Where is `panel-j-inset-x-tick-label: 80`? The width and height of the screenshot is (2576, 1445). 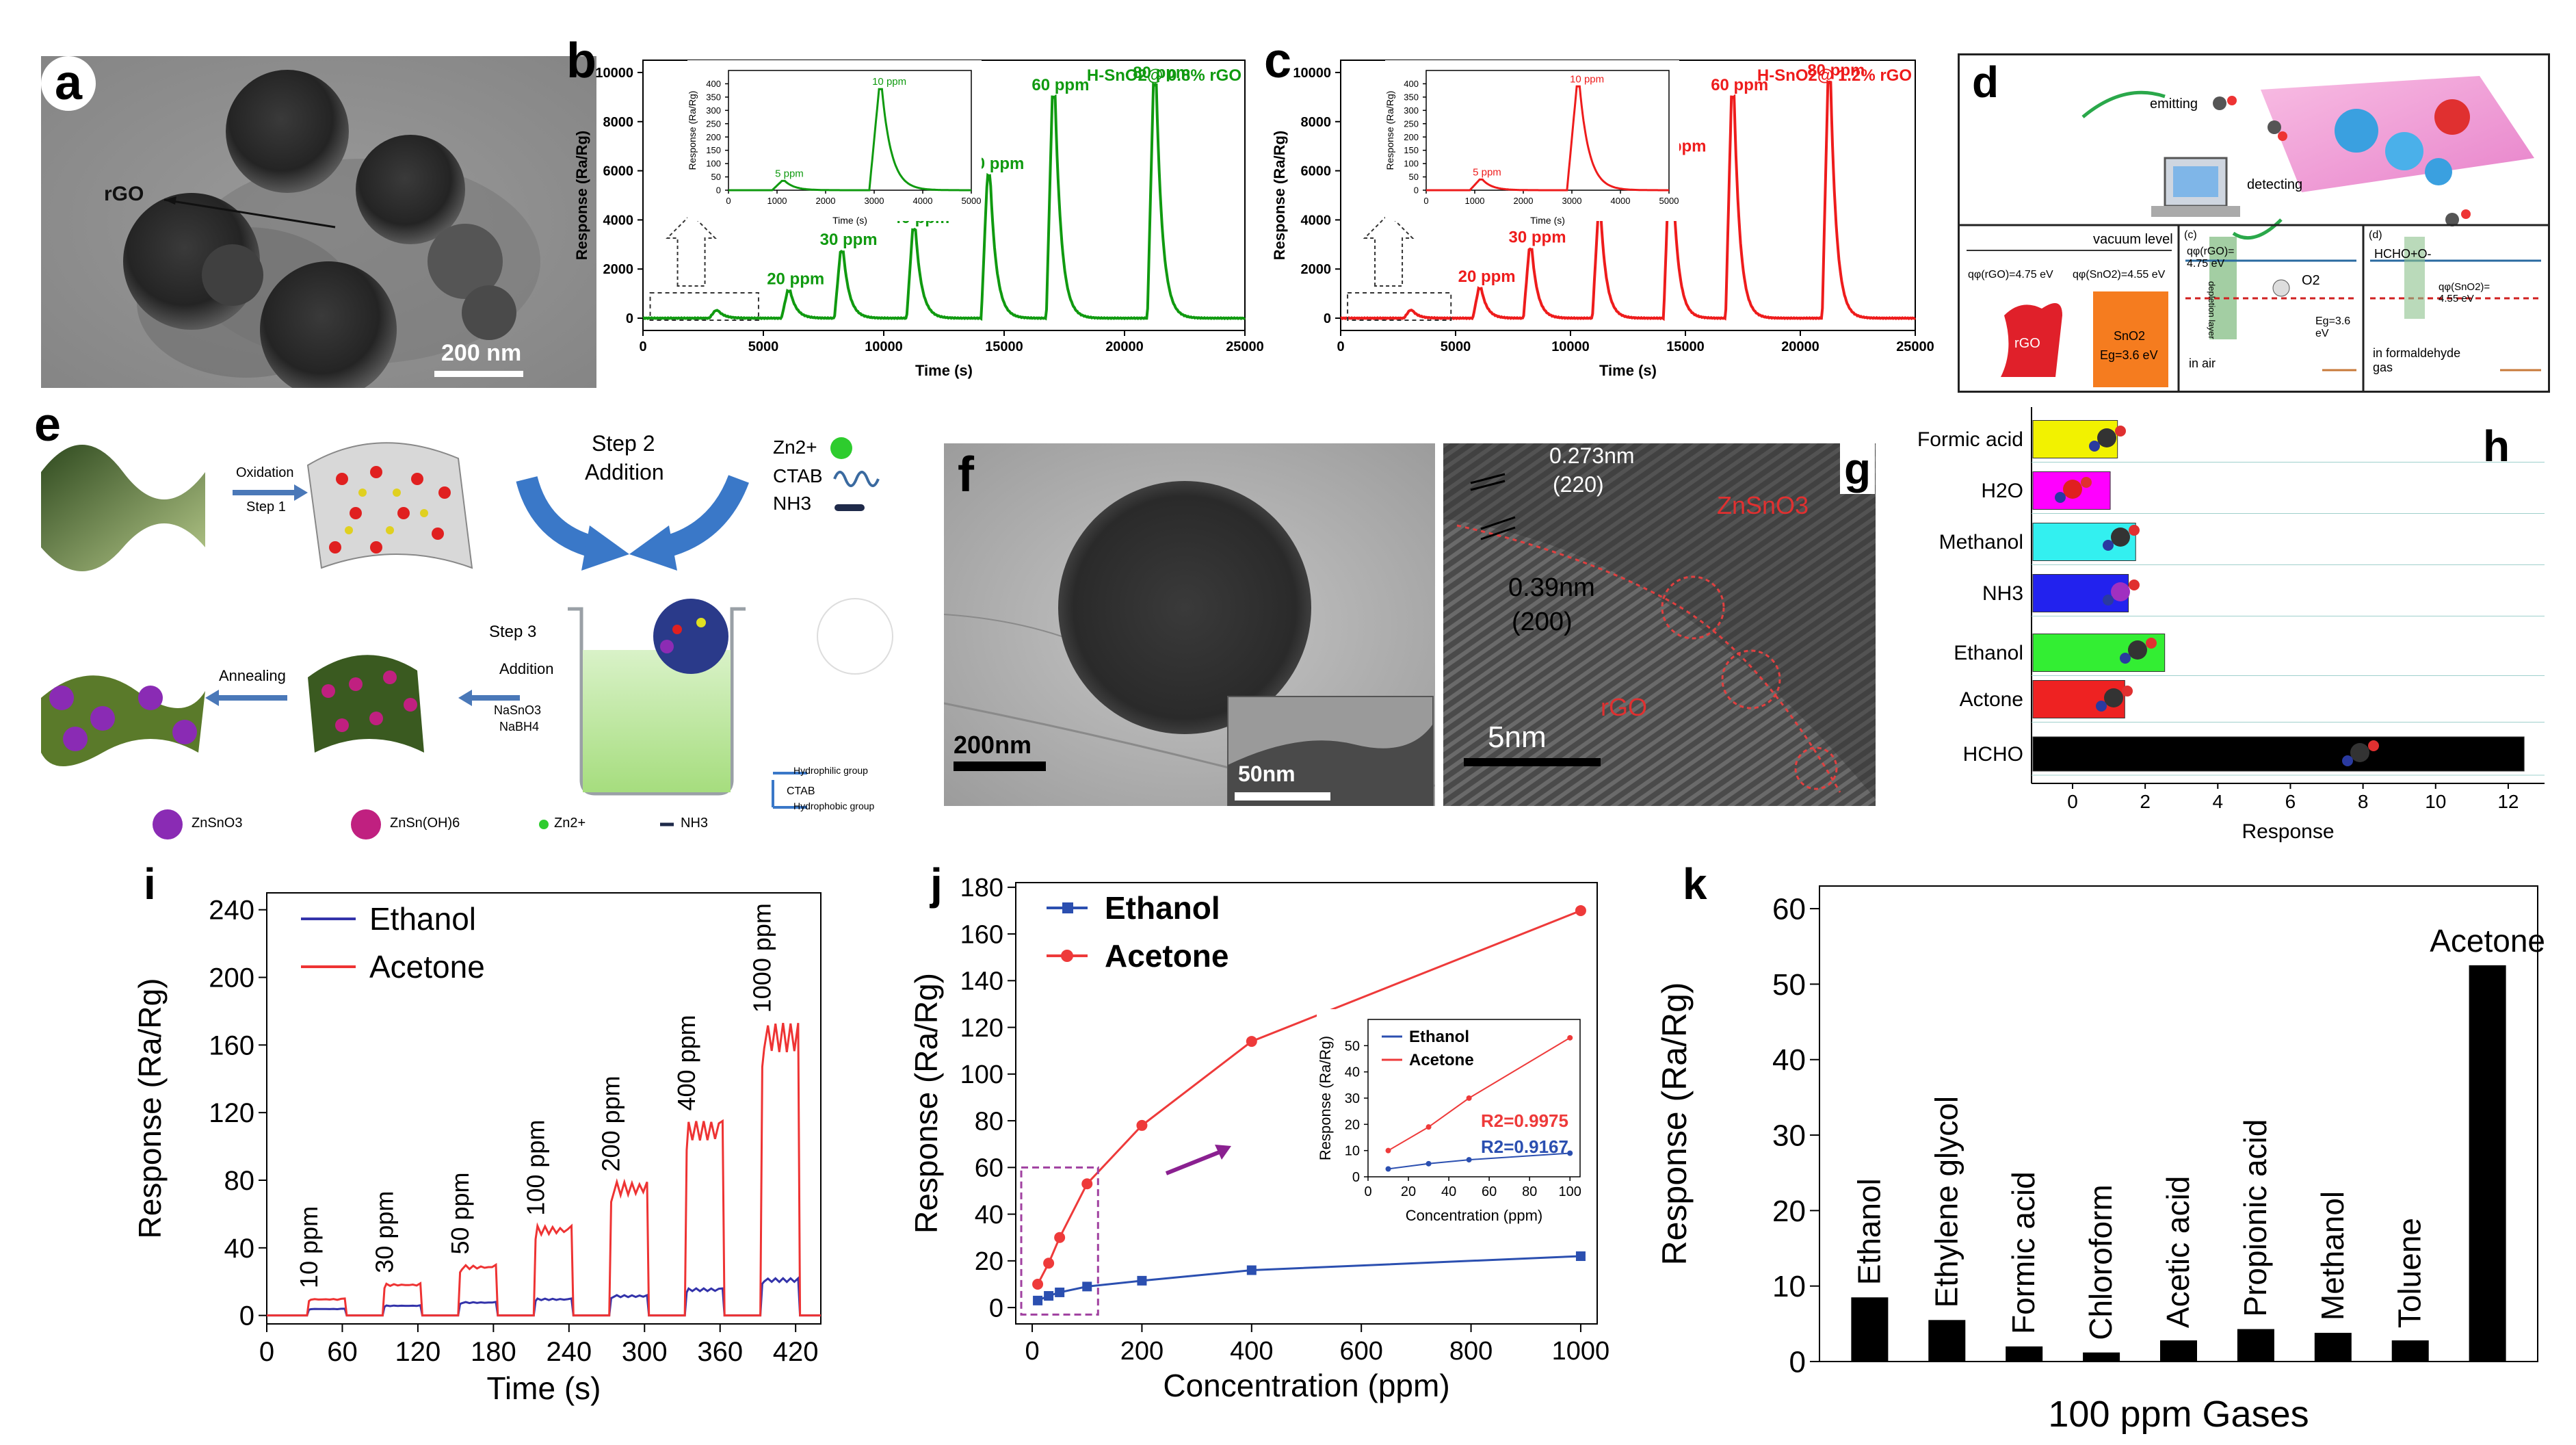 panel-j-inset-x-tick-label: 80 is located at coordinates (1529, 1191).